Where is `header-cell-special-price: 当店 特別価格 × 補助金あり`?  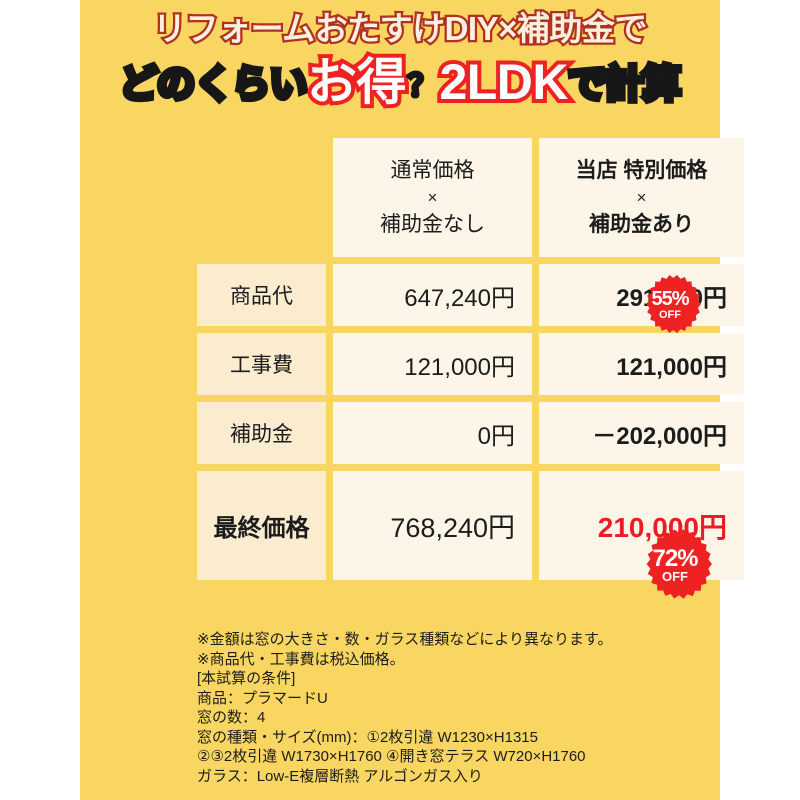
header-cell-special-price: 当店 特別価格 × 補助金あり is located at coordinates (641, 197).